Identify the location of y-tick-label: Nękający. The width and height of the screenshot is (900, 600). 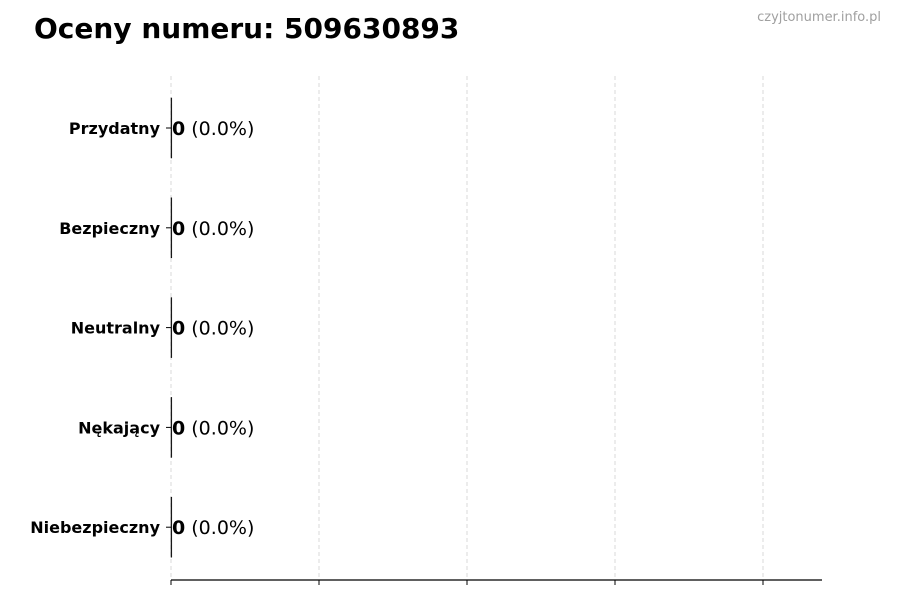
(119, 427).